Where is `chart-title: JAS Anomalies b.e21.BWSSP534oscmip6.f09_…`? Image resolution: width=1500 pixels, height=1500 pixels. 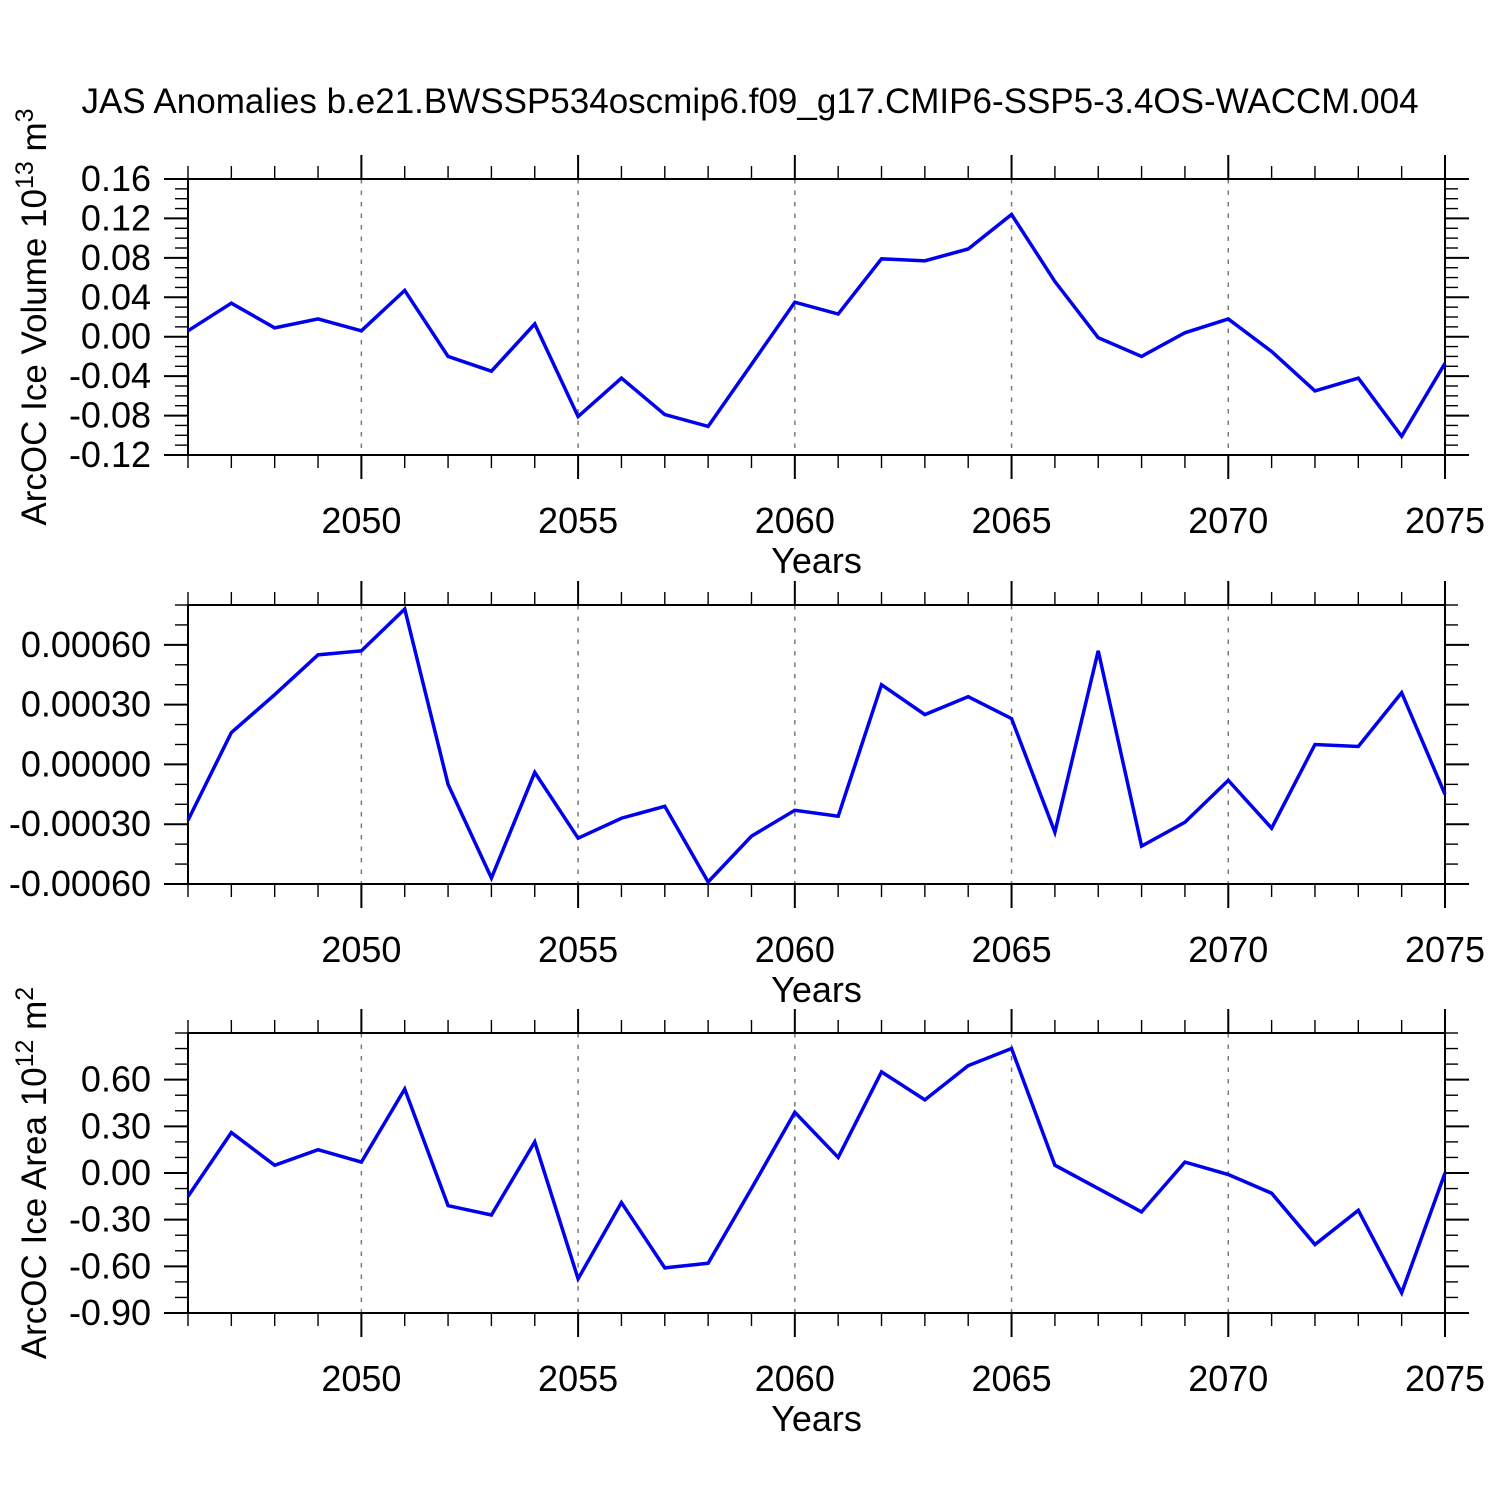
chart-title: JAS Anomalies b.e21.BWSSP534oscmip6.f09_… is located at coordinates (750, 101).